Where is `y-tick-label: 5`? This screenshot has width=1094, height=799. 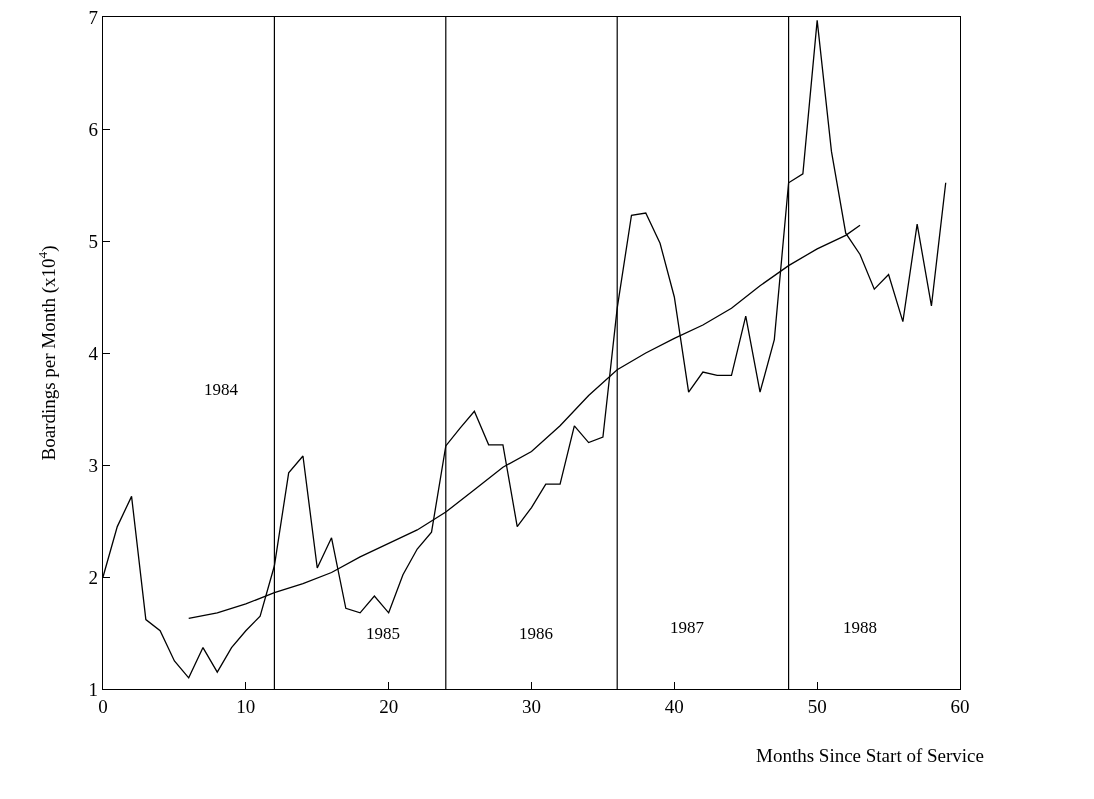
y-tick-label: 5 is located at coordinates (93, 241).